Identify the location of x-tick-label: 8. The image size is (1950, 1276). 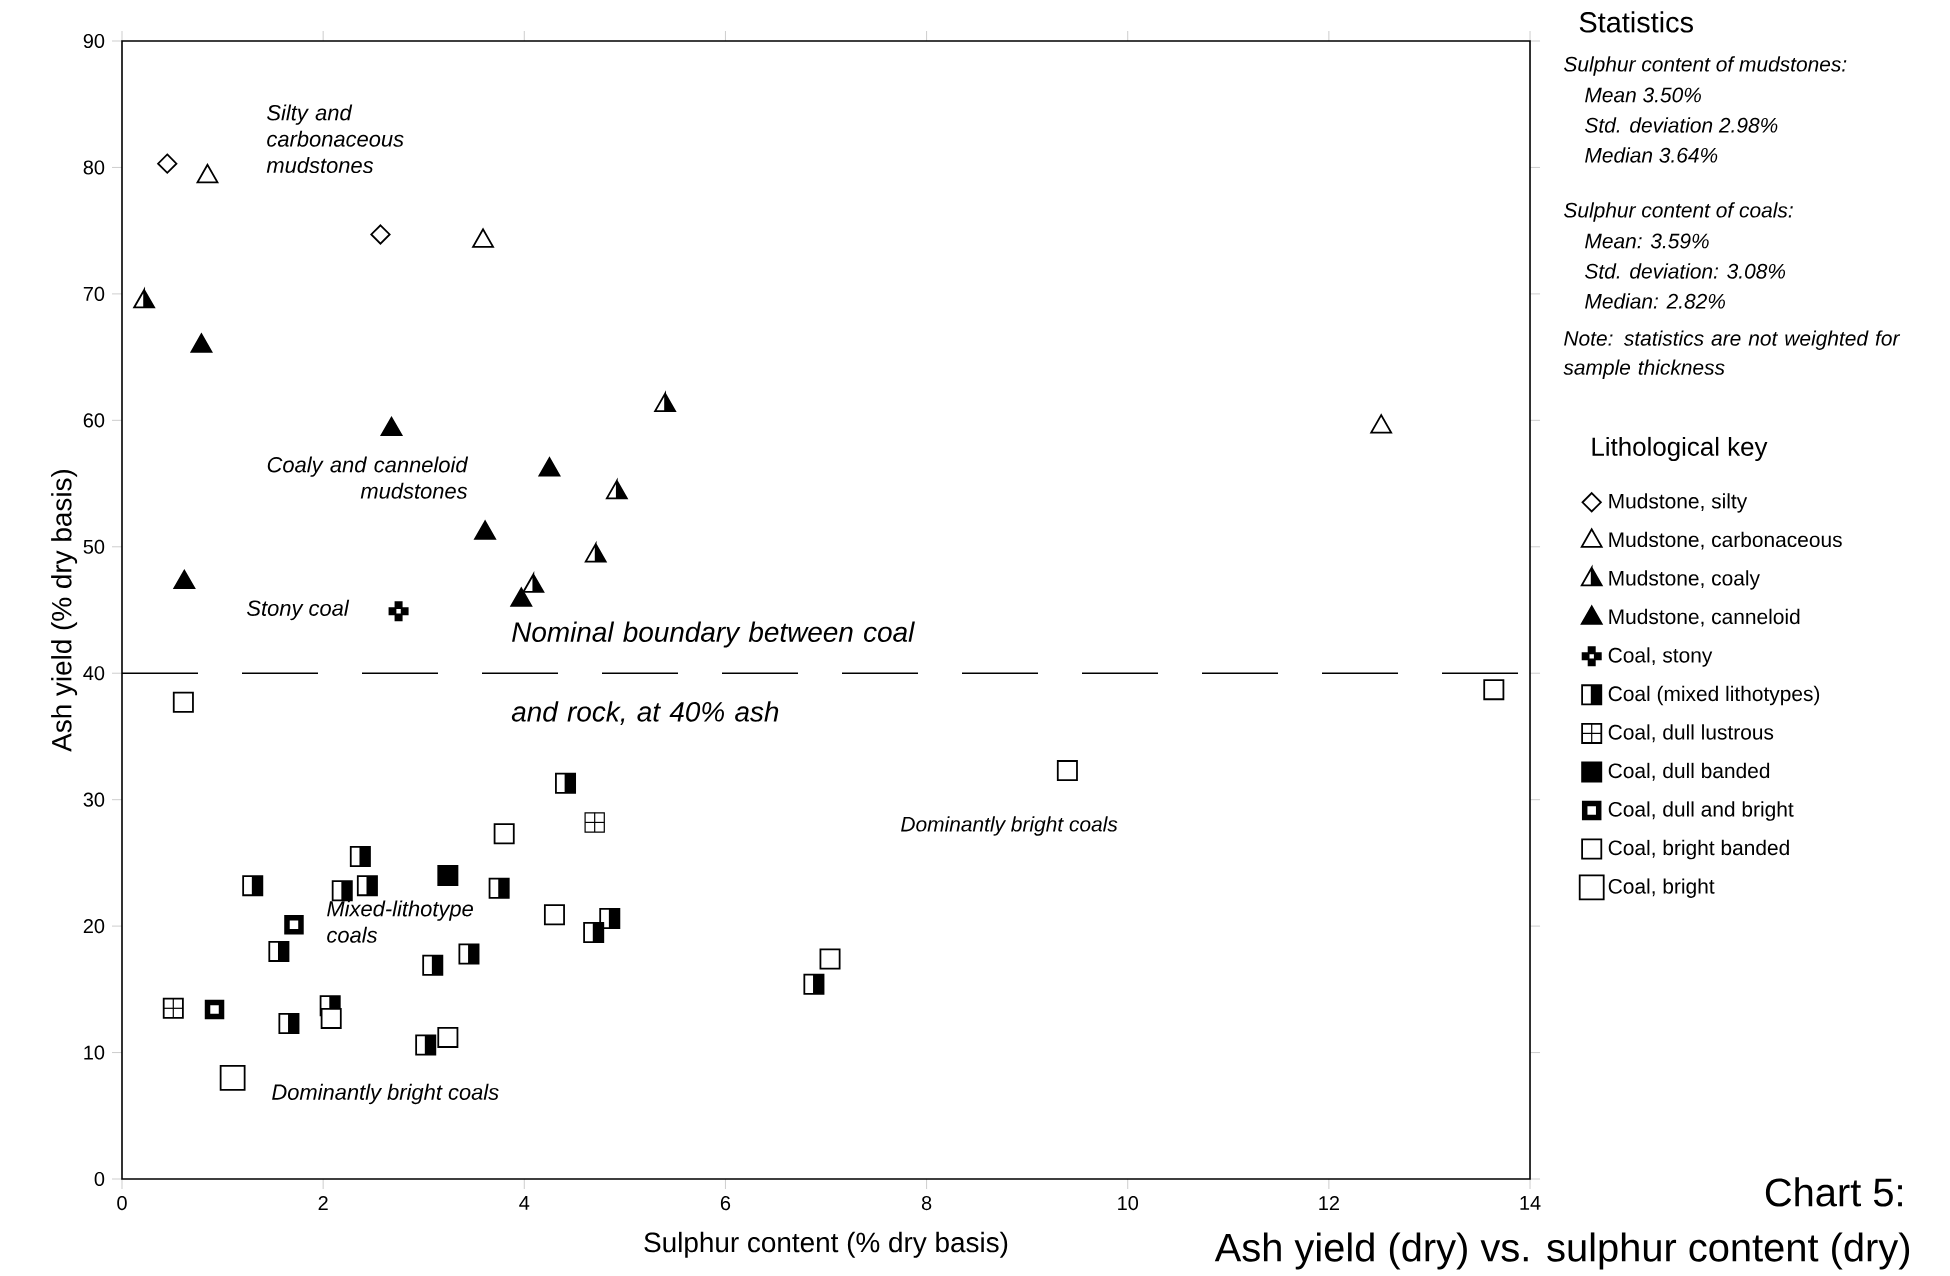
(926, 1203).